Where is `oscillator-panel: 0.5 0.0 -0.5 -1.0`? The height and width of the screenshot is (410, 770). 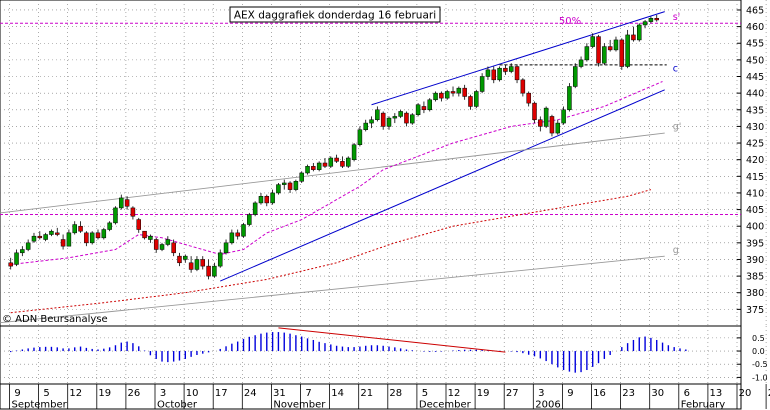 oscillator-panel: 0.5 0.0 -0.5 -1.0 is located at coordinates (384, 355).